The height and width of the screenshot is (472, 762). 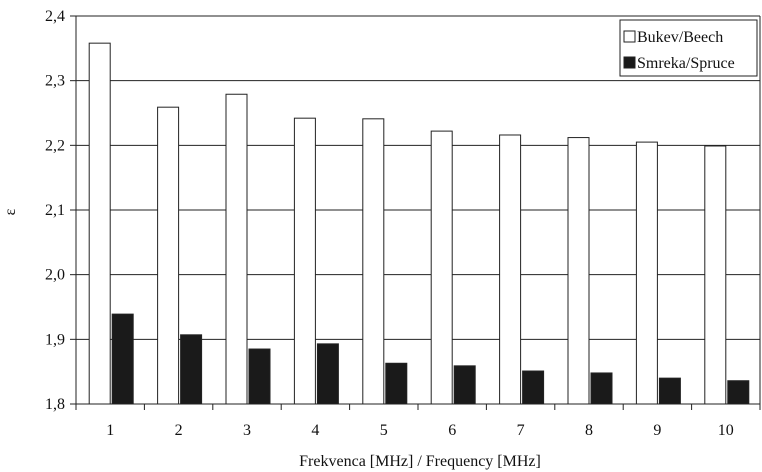 I want to click on y-tick-label: 1,8, so click(x=55, y=404).